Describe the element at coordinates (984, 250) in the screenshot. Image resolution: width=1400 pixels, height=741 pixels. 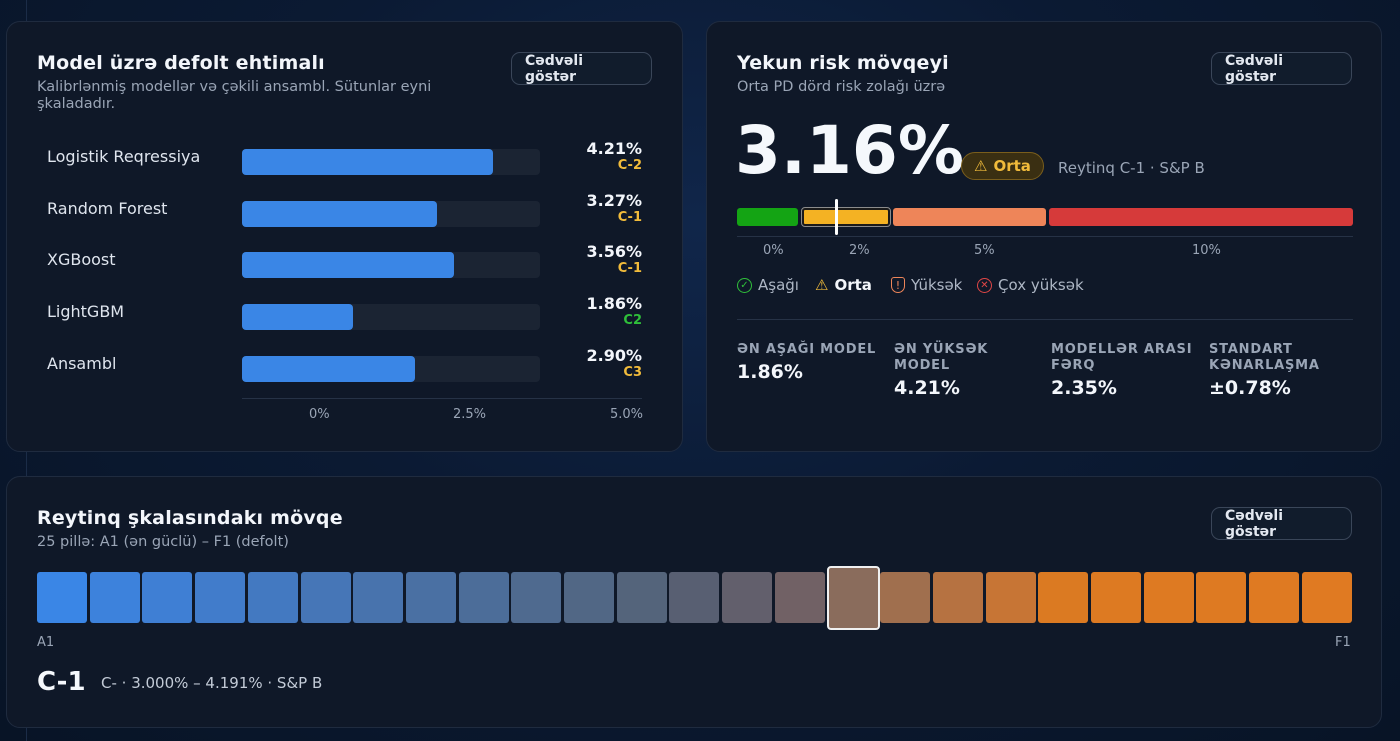
I see `band-tick: 5%` at that location.